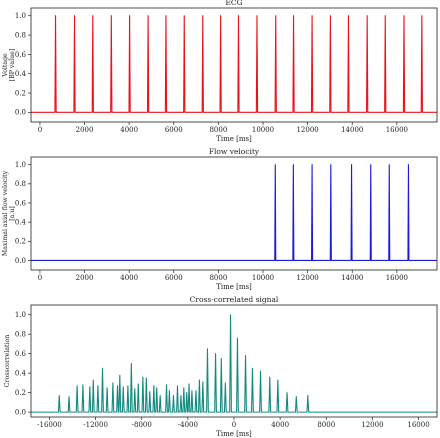  What do you see at coordinates (95, 425) in the screenshot?
I see `x-tick-label: -12000` at bounding box center [95, 425].